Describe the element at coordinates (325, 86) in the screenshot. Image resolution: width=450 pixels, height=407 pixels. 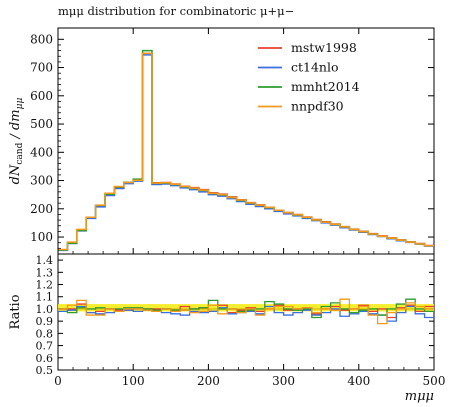
I see `legend-label-mmht2014: mmht2014` at that location.